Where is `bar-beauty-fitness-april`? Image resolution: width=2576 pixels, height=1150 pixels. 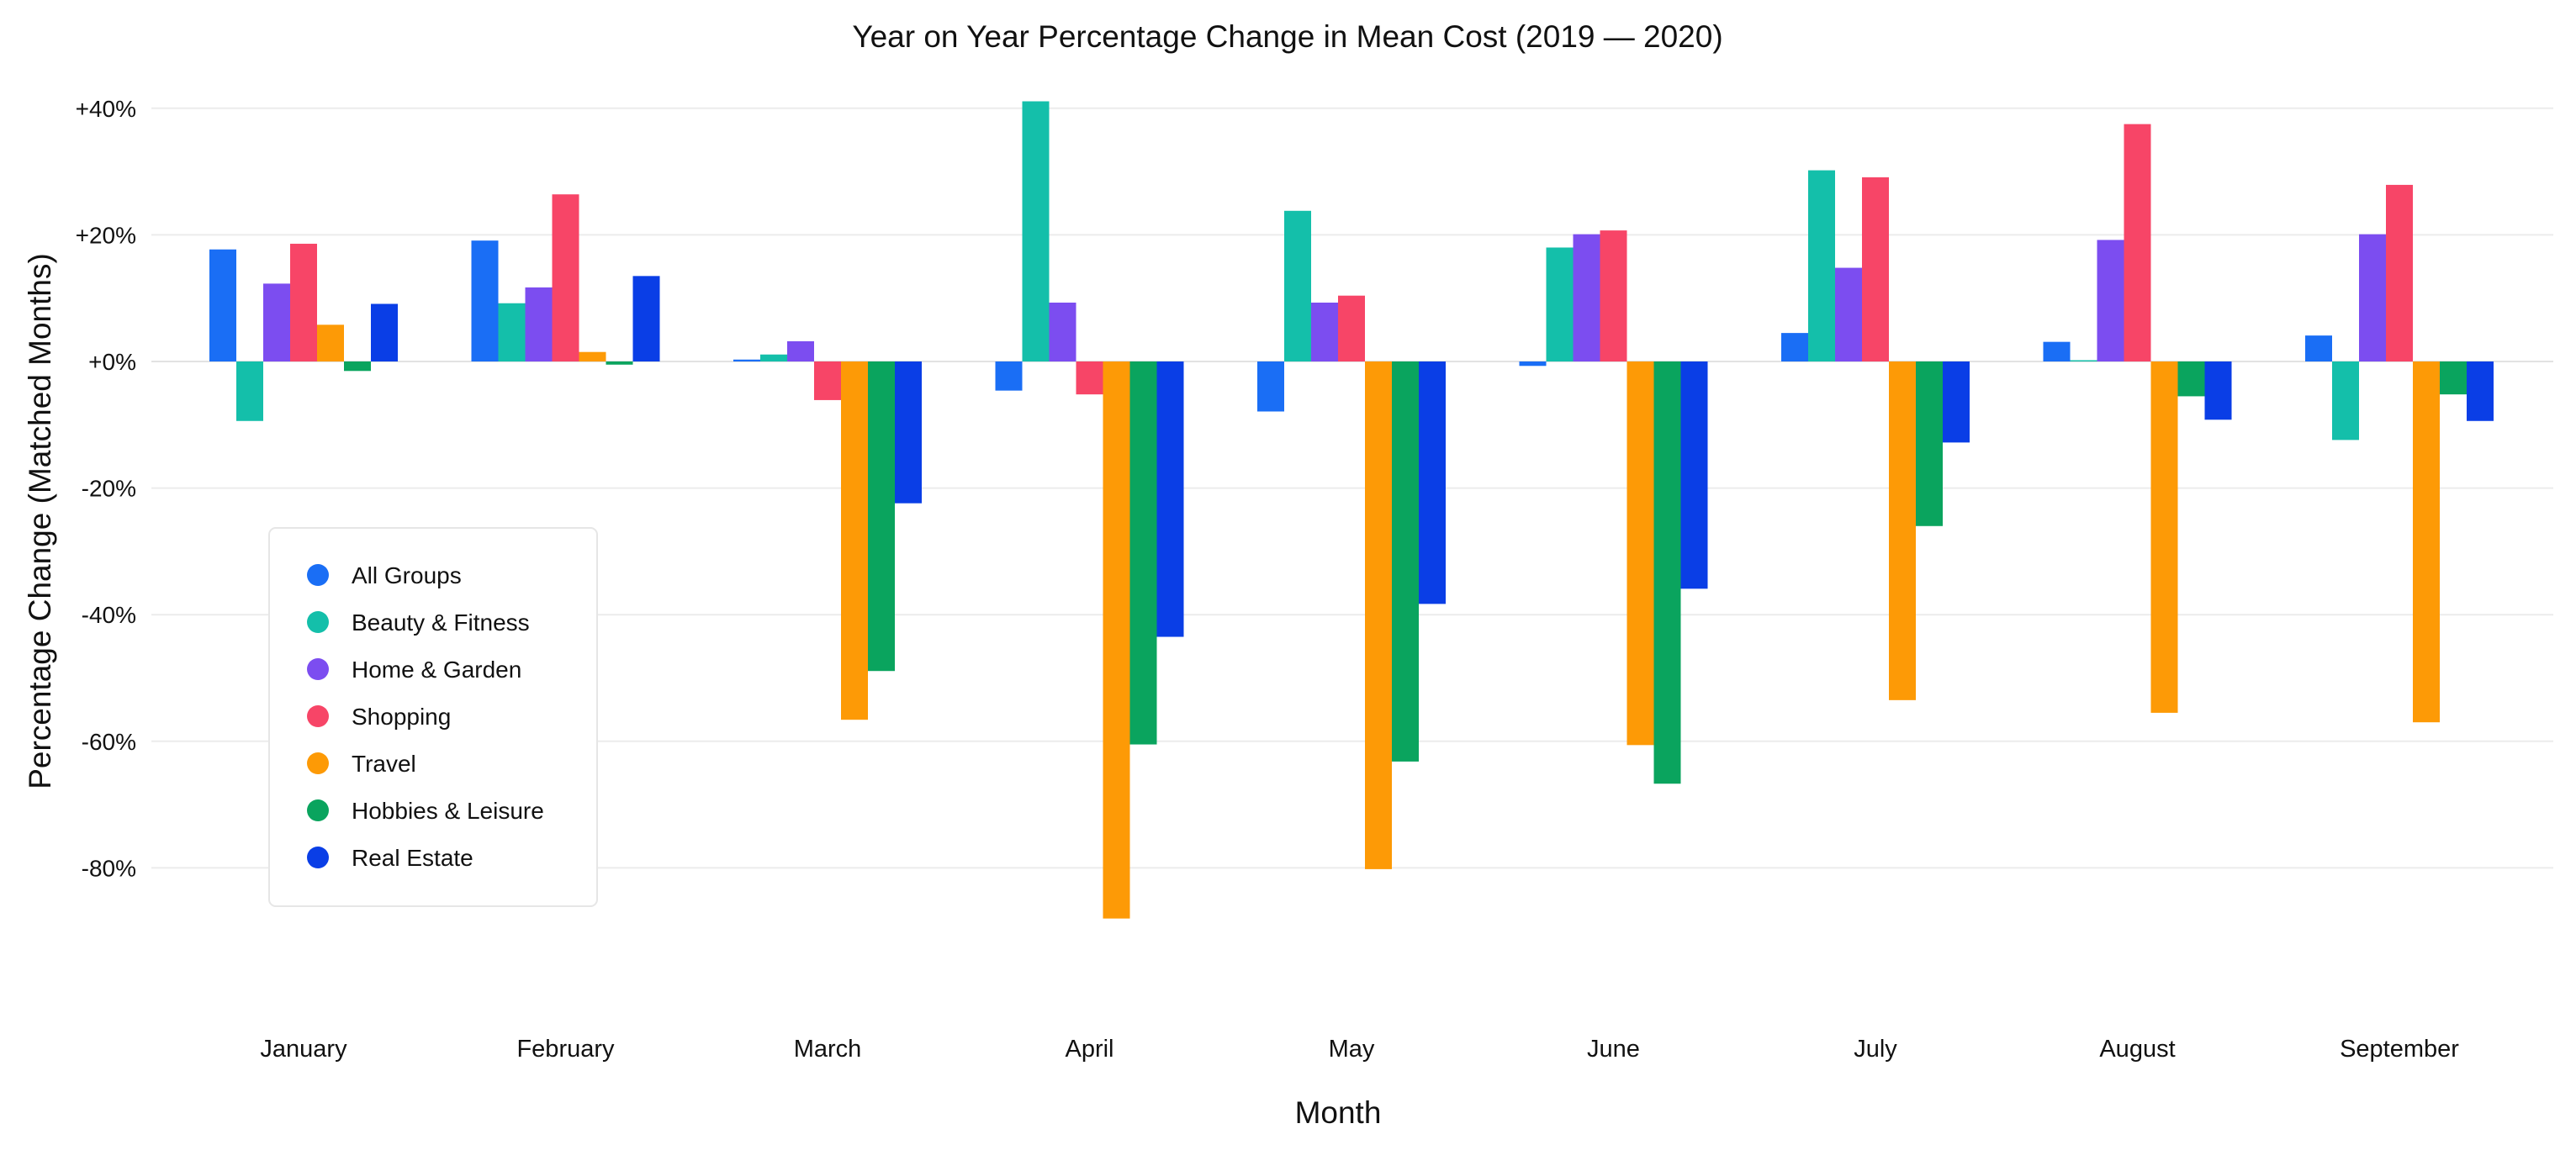
bar-beauty-fitness-april is located at coordinates (1036, 231).